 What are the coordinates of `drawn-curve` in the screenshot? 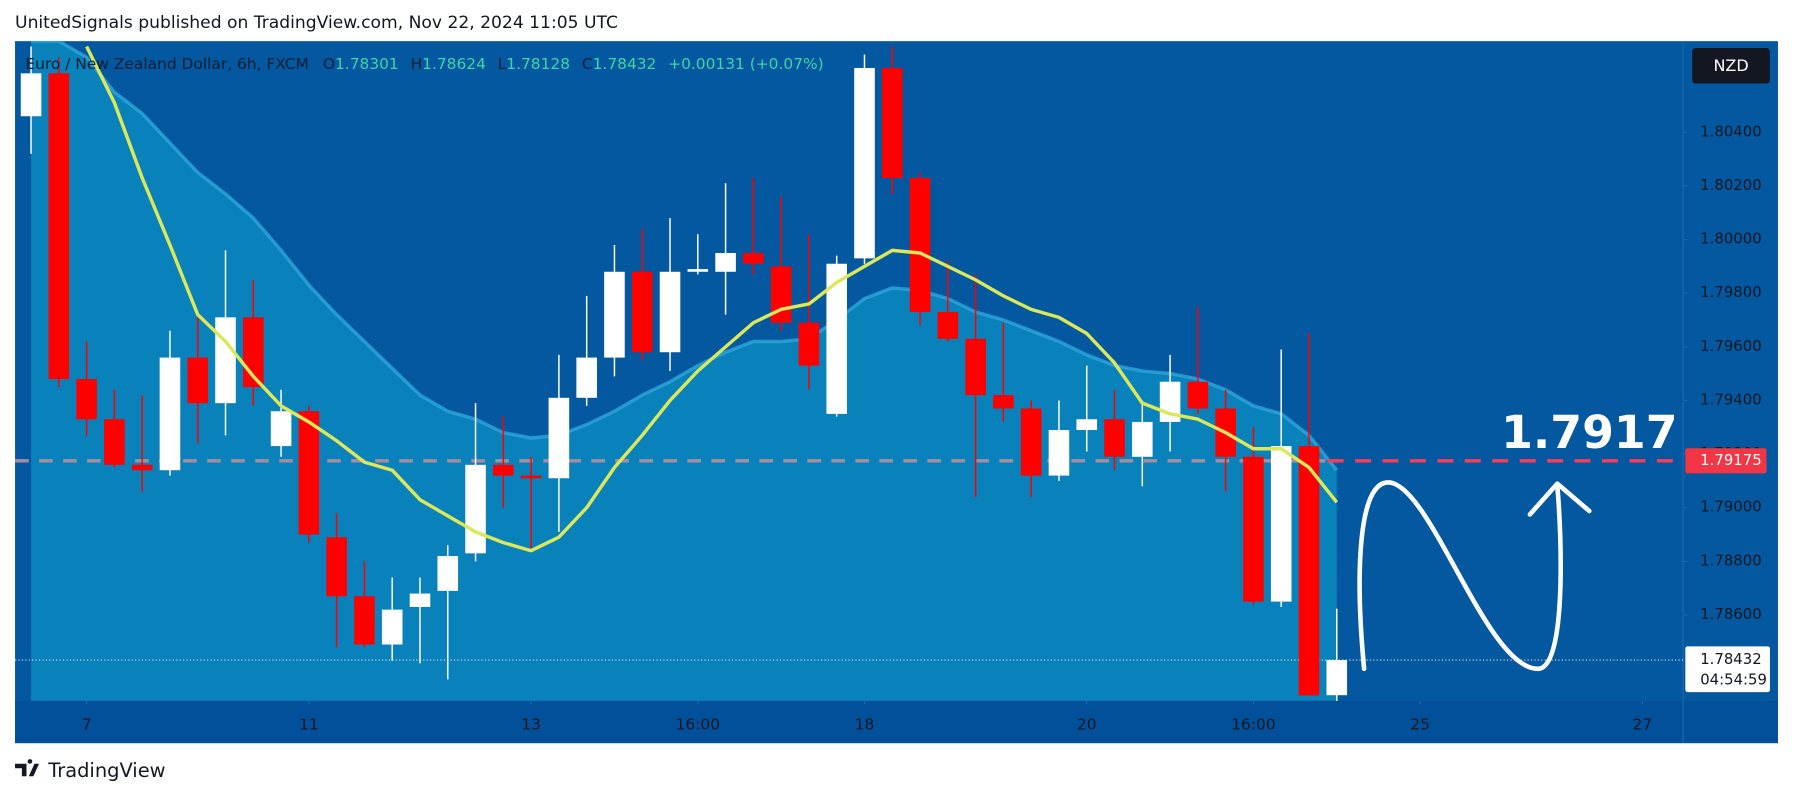 It's located at (1460, 576).